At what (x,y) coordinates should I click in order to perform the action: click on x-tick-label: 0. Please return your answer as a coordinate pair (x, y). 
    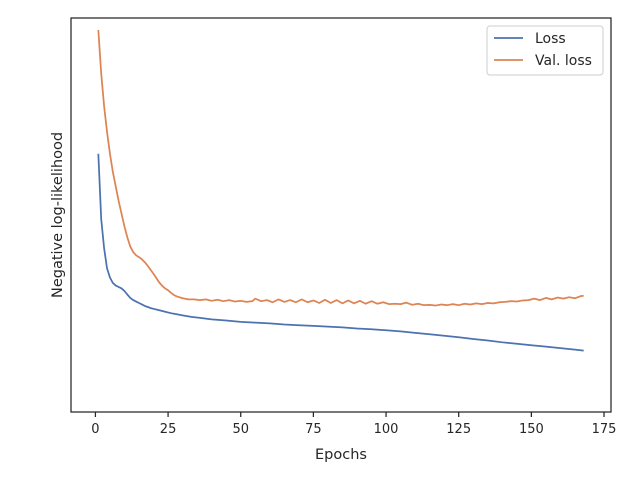
    Looking at the image, I should click on (95, 429).